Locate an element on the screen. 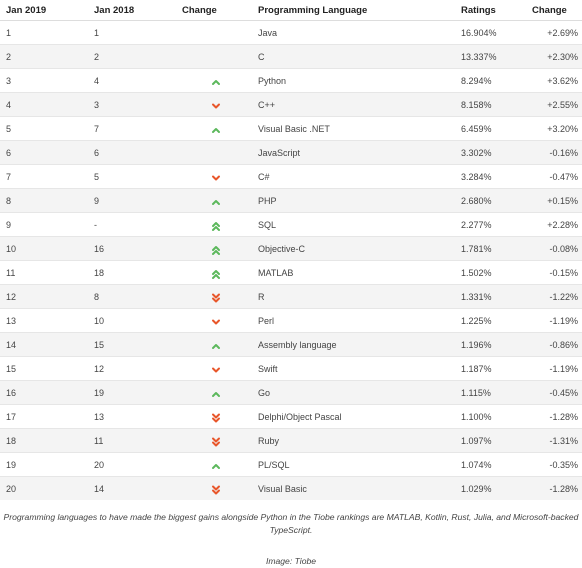 The height and width of the screenshot is (568, 582). rating-cell: 1.781% is located at coordinates (490, 248).